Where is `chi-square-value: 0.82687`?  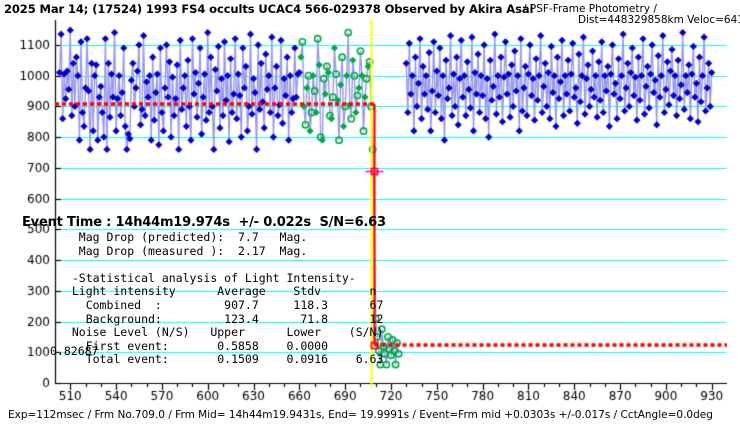
chi-square-value: 0.82687 is located at coordinates (74, 351).